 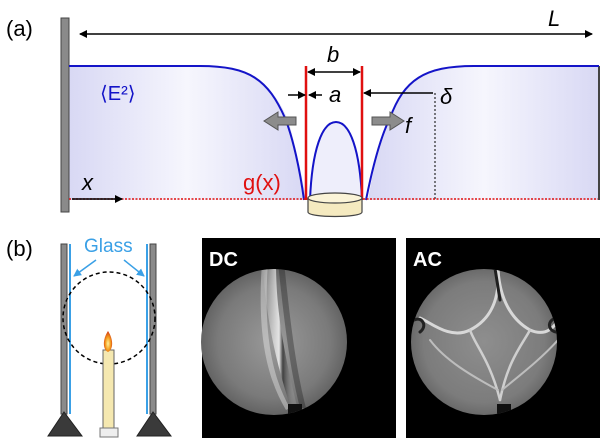 What do you see at coordinates (19, 28) in the screenshot?
I see `panel-a-label: (a)` at bounding box center [19, 28].